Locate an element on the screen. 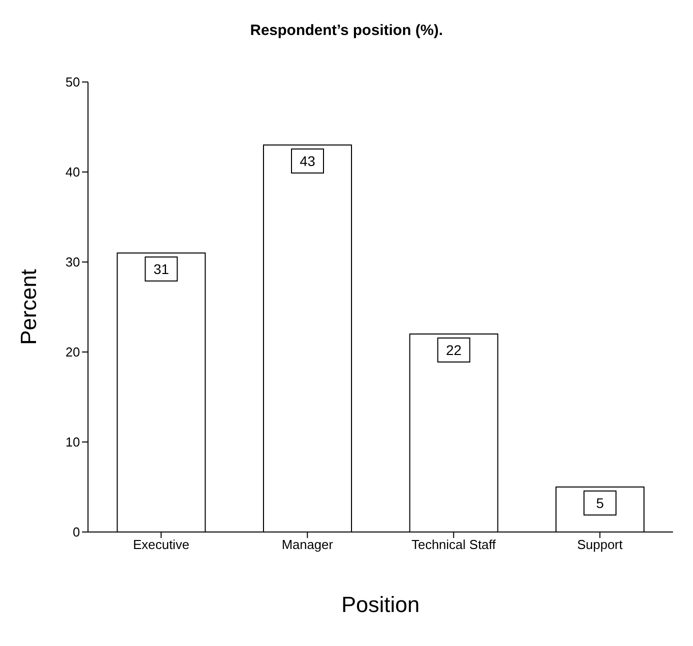 This screenshot has width=693, height=646. y-axis-title: Percent is located at coordinates (28, 307).